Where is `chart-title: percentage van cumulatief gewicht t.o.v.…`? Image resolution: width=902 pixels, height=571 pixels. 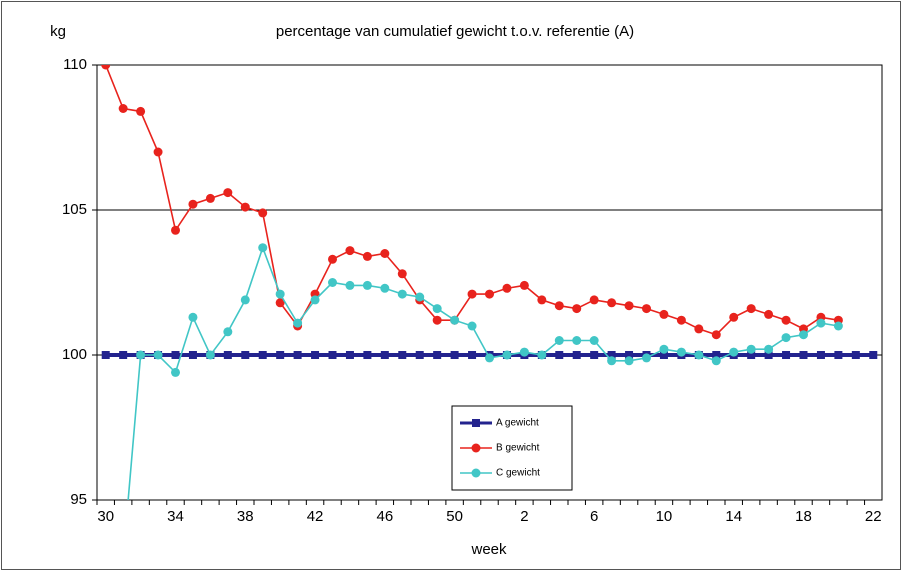
chart-title: percentage van cumulatief gewicht t.o.v.… is located at coordinates (455, 31).